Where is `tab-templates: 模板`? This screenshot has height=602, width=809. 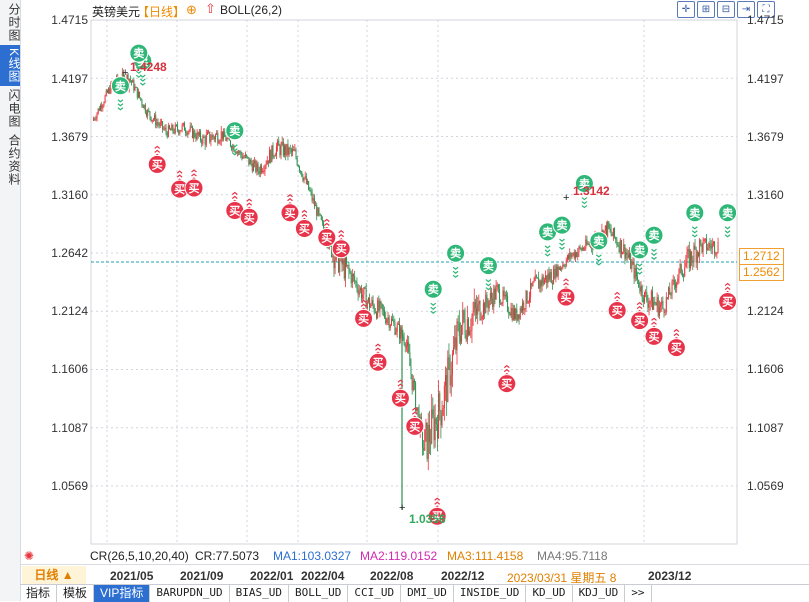
tab-templates: 模板 is located at coordinates (76, 593).